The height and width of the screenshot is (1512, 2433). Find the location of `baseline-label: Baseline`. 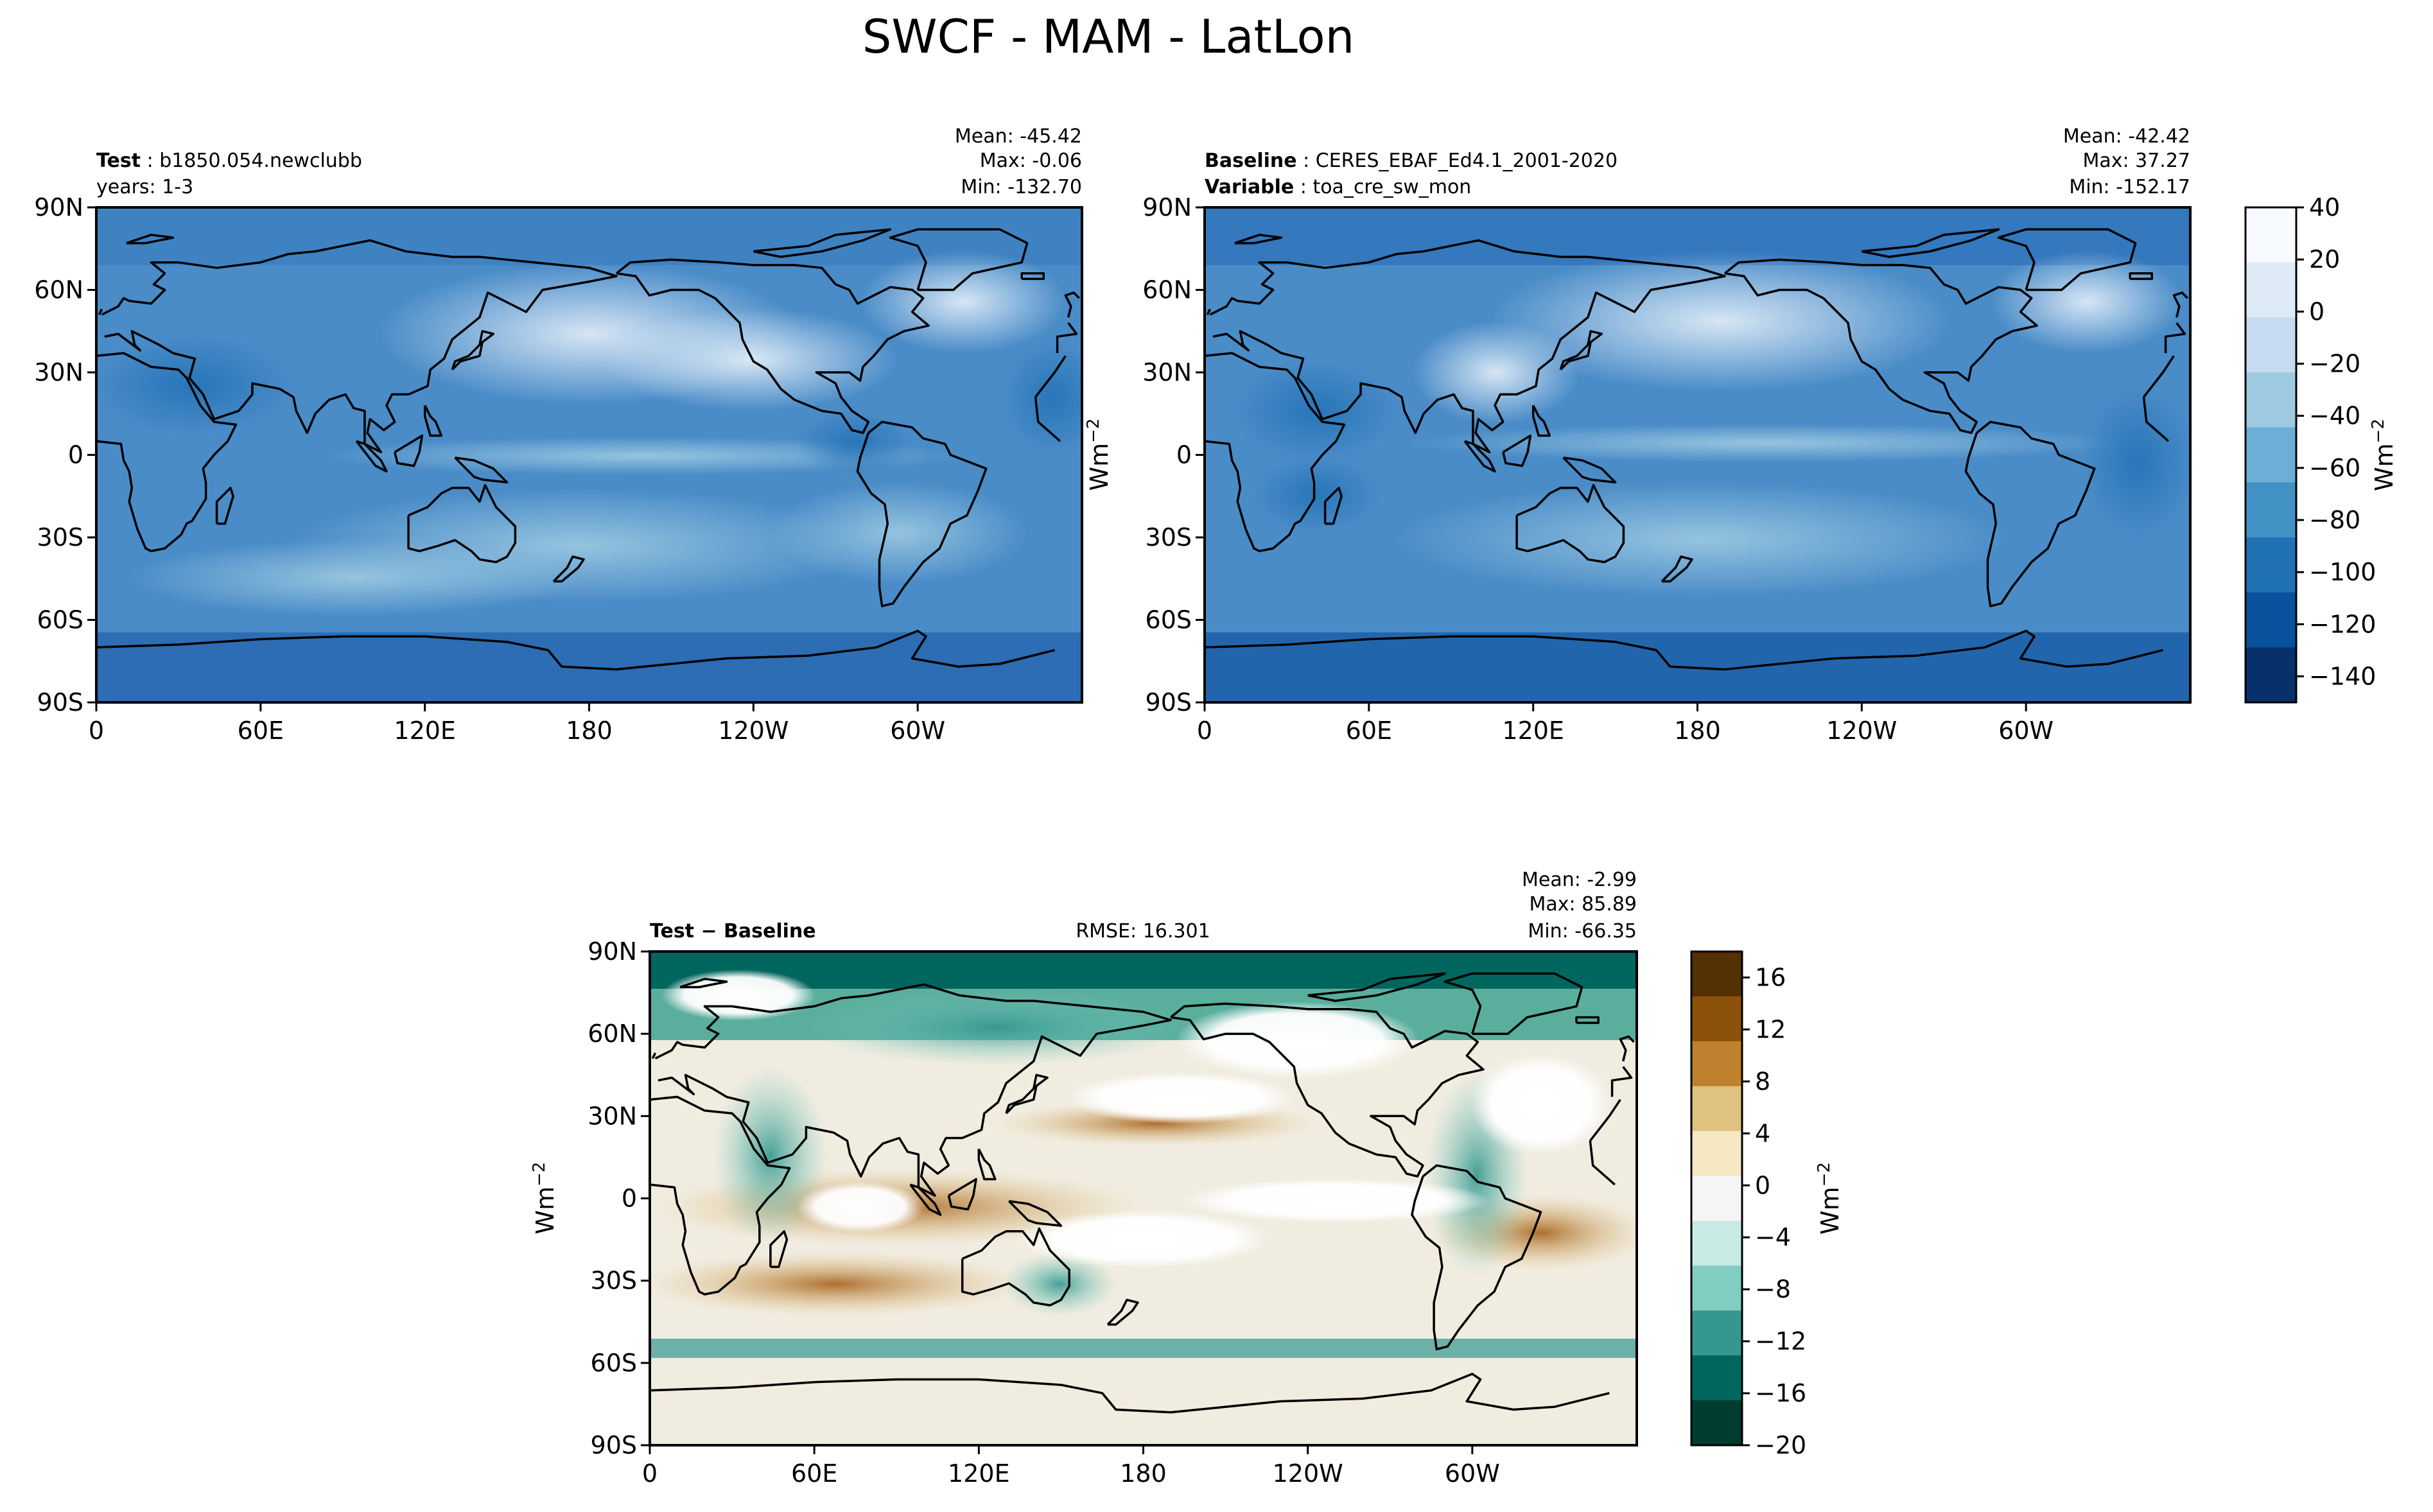

baseline-label: Baseline is located at coordinates (1251, 161).